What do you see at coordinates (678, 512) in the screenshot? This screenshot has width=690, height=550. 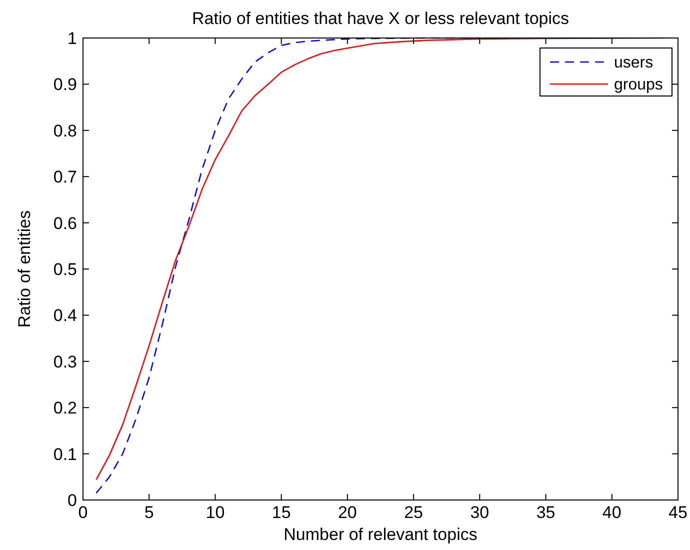 I see `x-tick-label: 45` at bounding box center [678, 512].